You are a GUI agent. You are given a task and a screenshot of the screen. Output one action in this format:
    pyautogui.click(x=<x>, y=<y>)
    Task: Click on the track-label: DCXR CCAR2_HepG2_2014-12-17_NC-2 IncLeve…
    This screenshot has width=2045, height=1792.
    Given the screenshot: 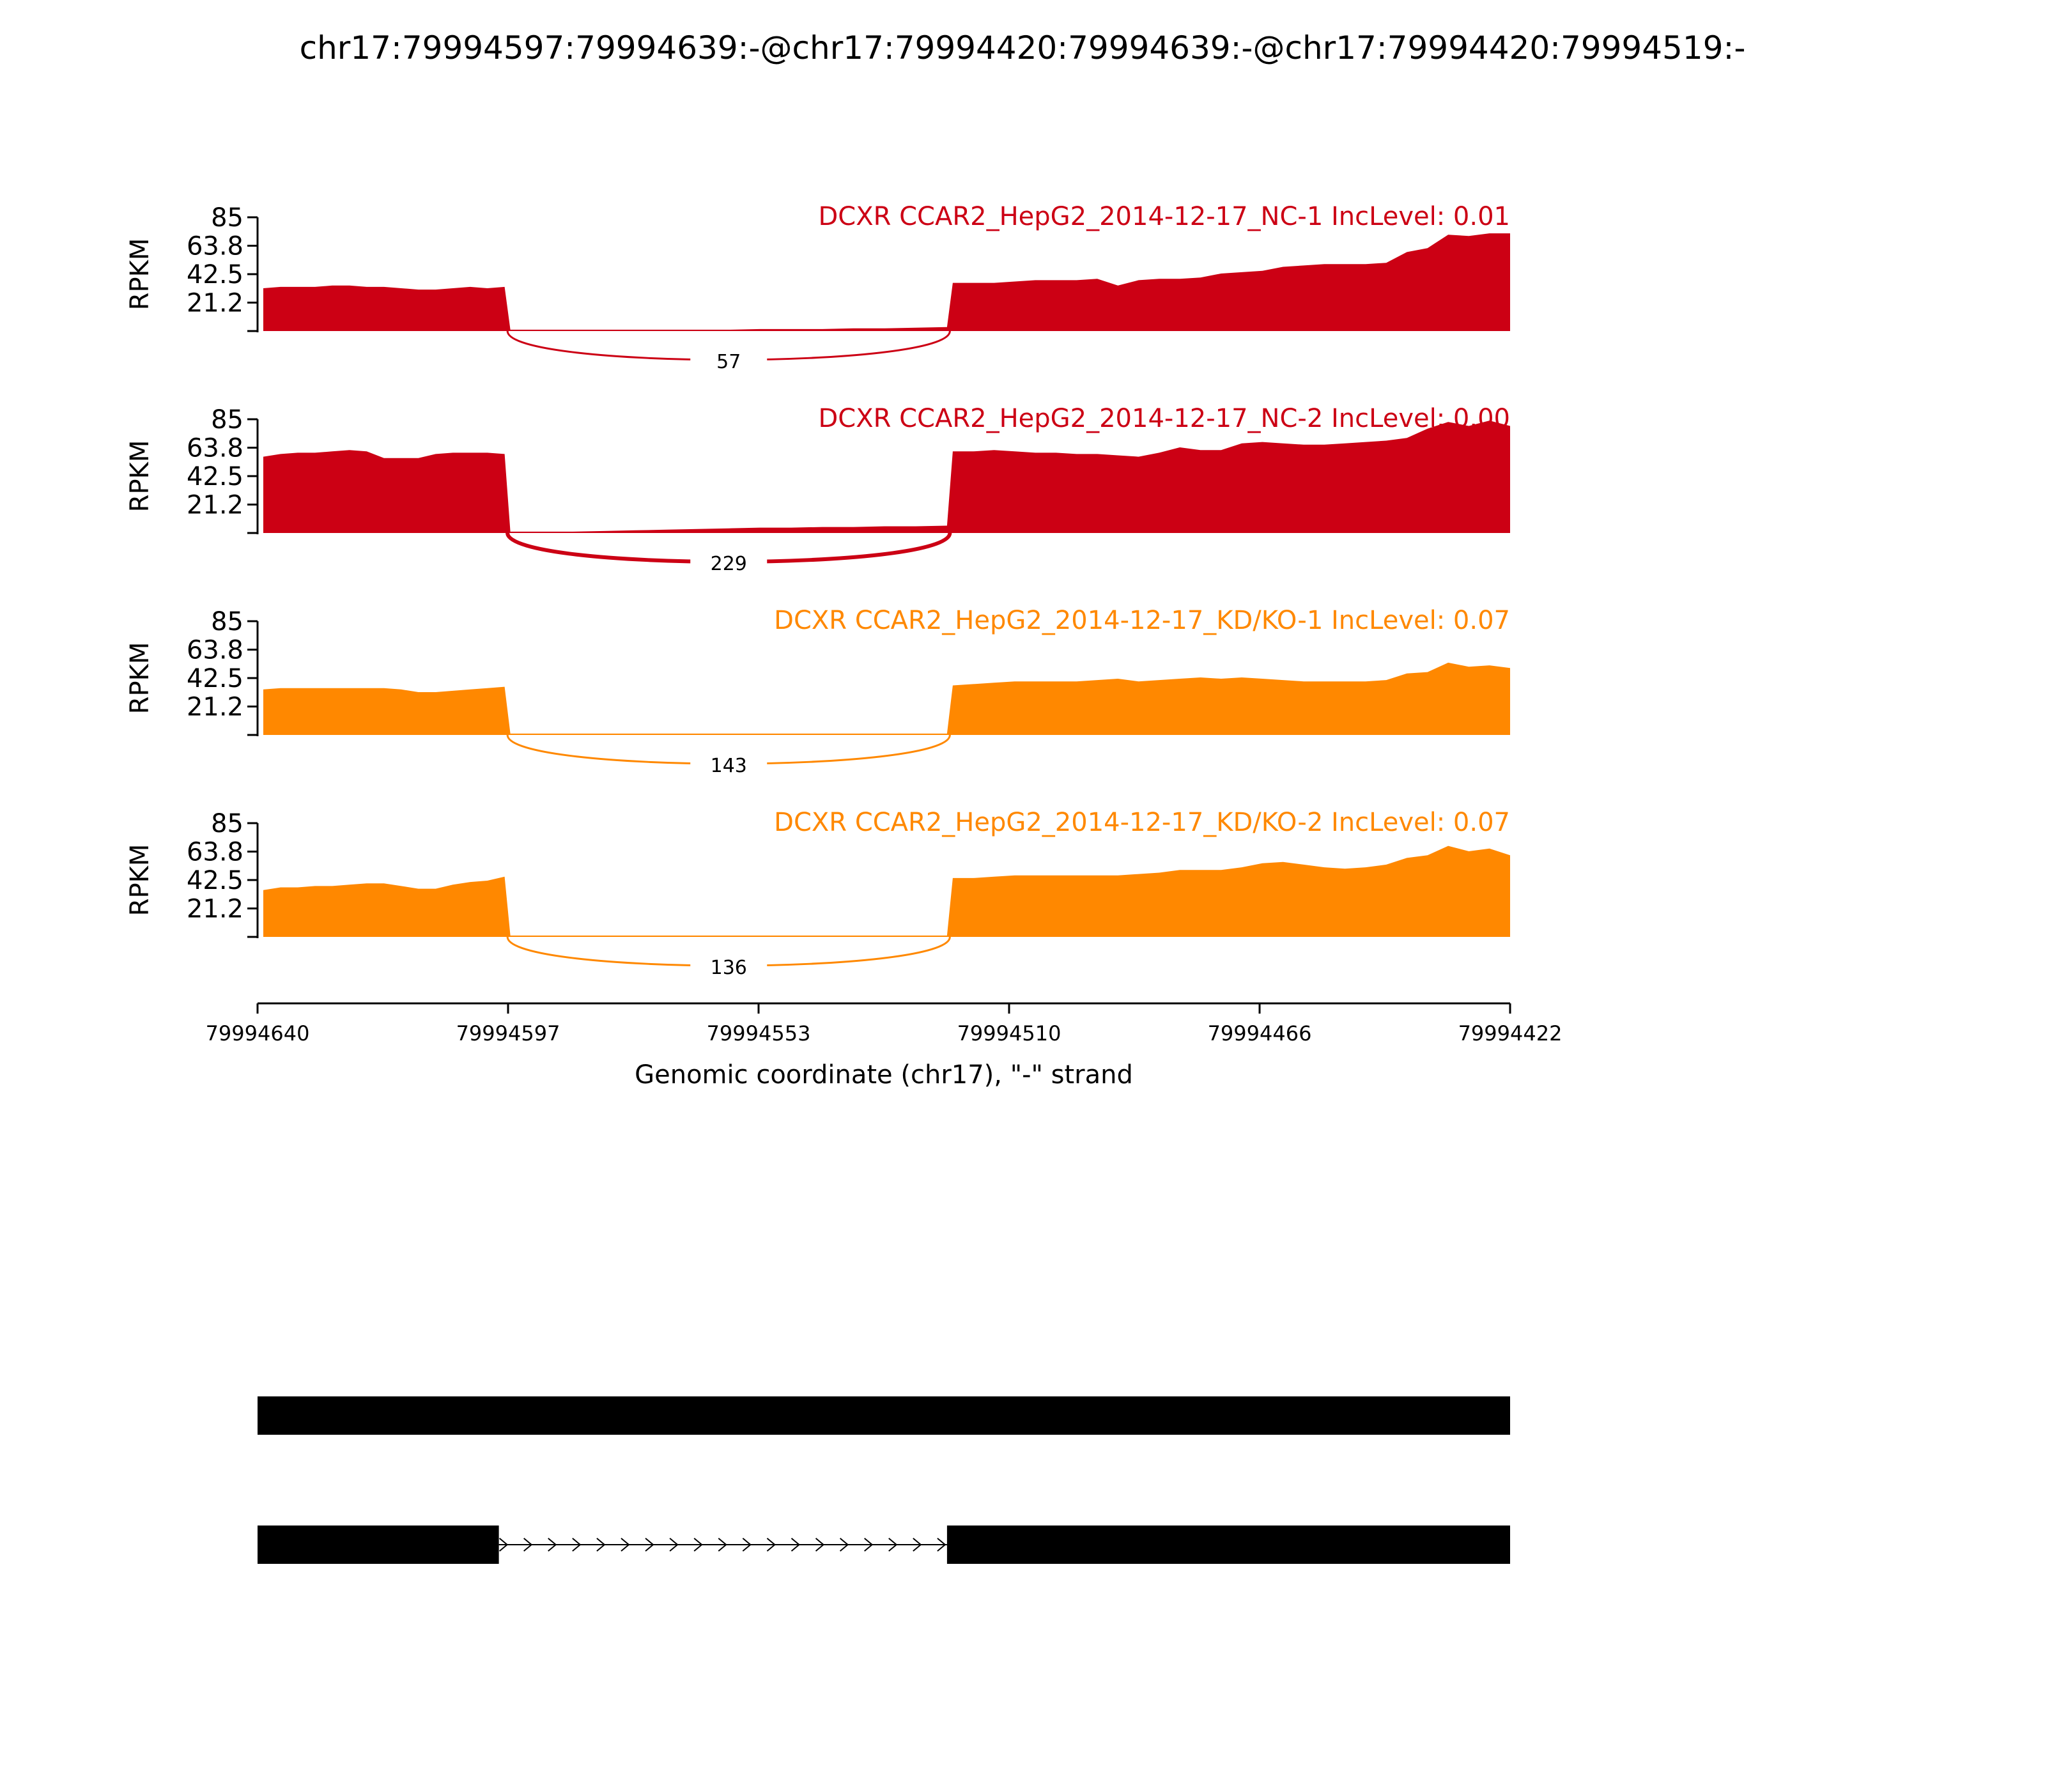 What is the action you would take?
    pyautogui.click(x=1164, y=418)
    